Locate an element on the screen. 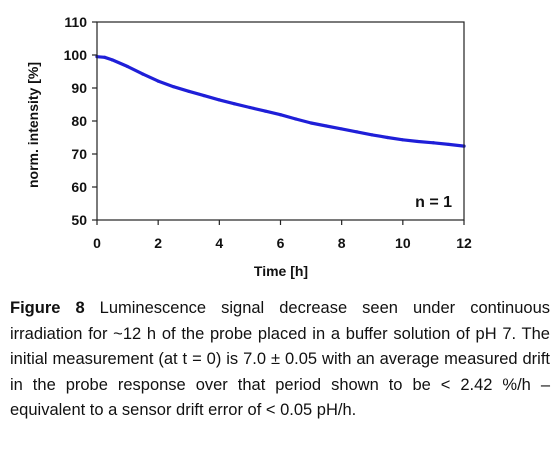  x-tick-label: 2 is located at coordinates (158, 243).